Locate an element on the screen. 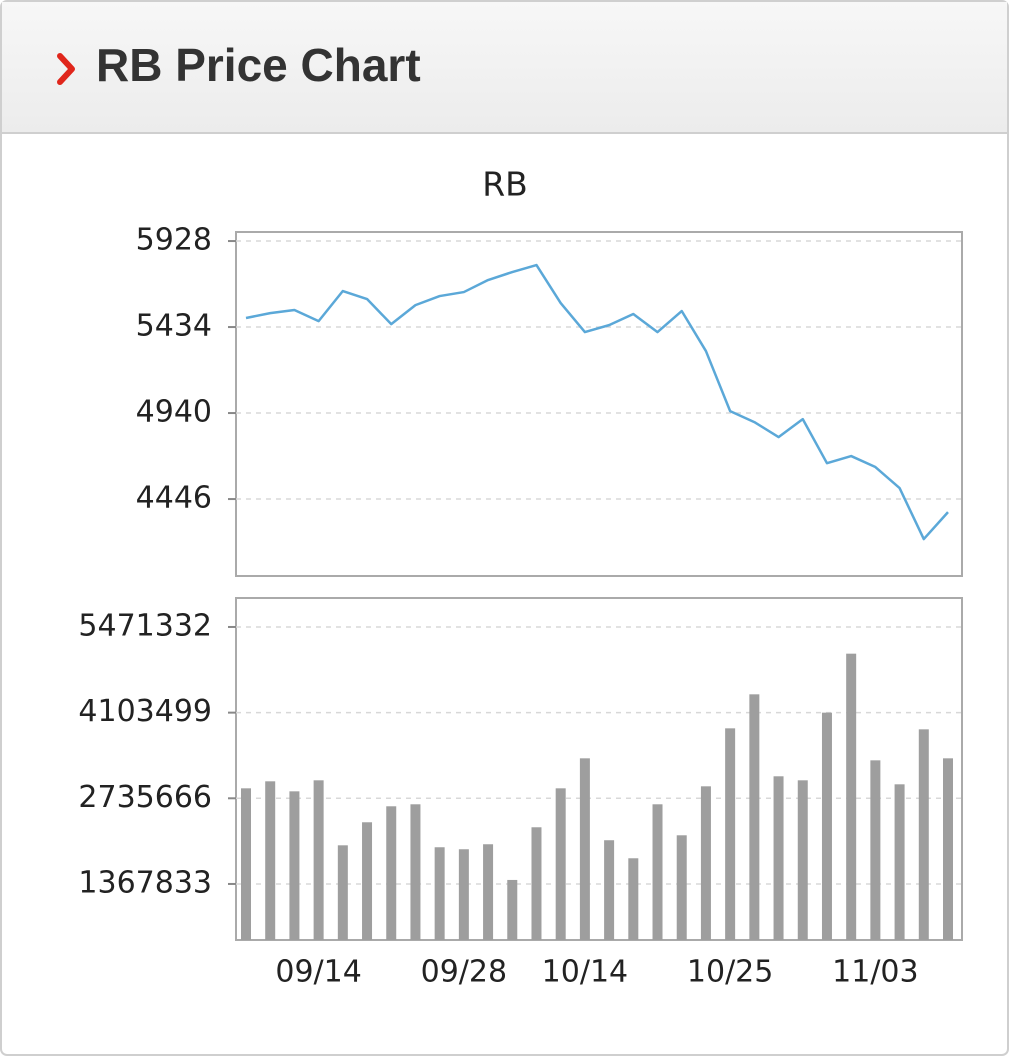 This screenshot has width=1009, height=1056. y-tick-label: 2735666 is located at coordinates (145, 797).